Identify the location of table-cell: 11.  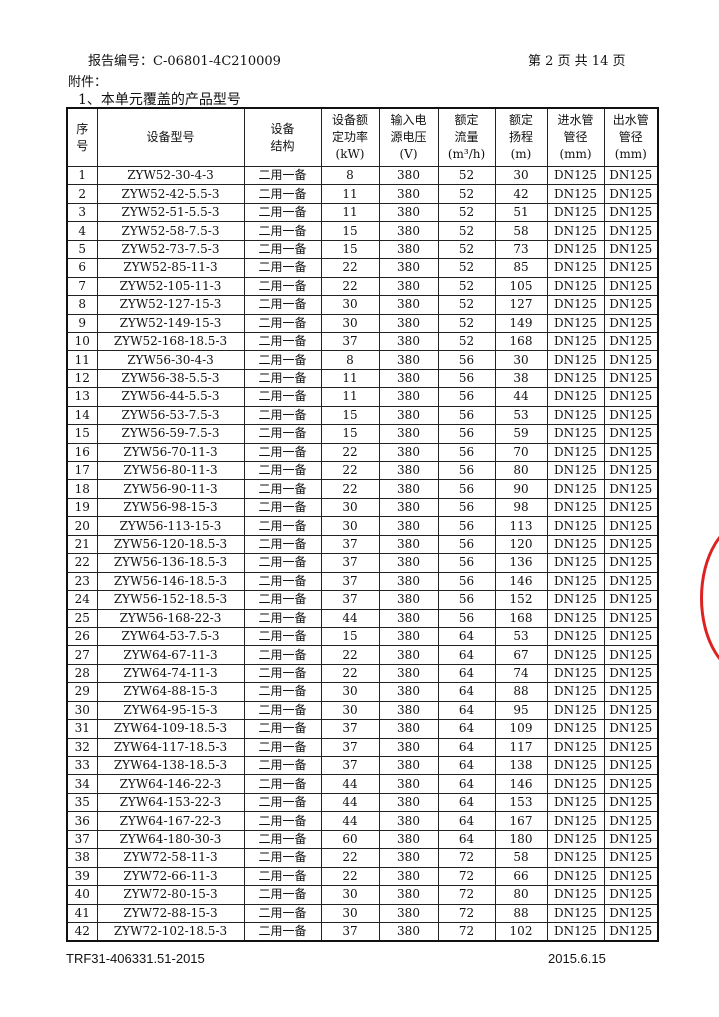
(82, 360).